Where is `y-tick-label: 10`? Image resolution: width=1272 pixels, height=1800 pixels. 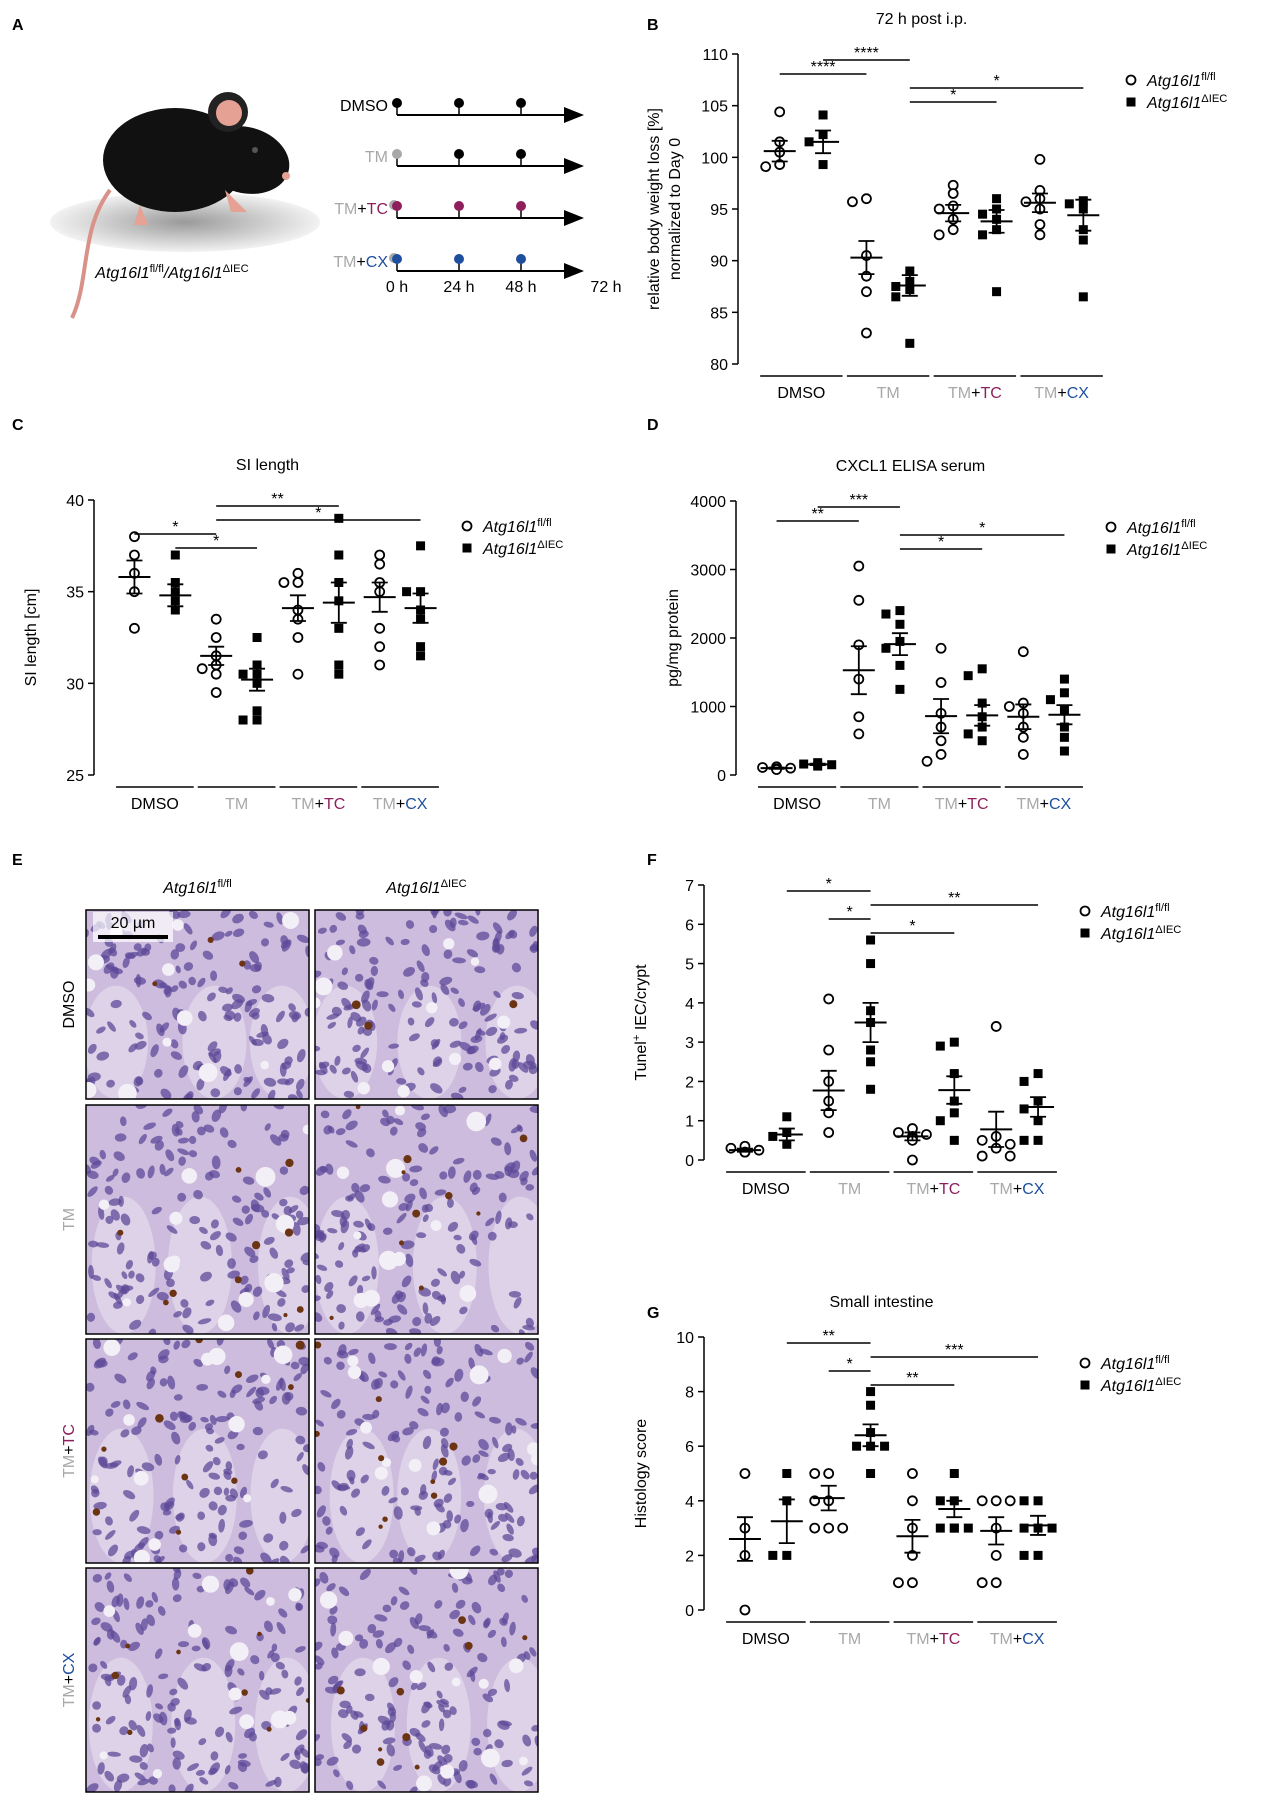 y-tick-label: 10 is located at coordinates (685, 1338).